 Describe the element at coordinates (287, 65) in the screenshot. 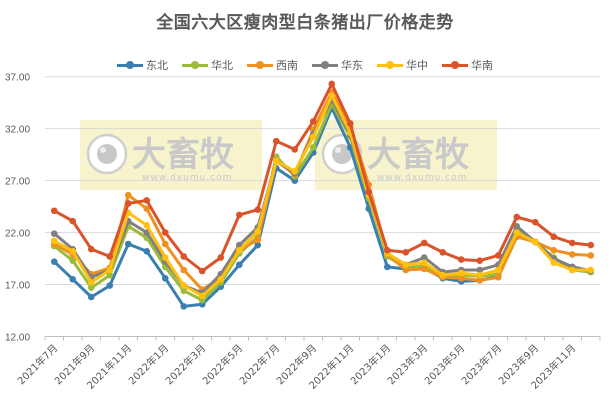

I see `legend-label: 西南` at that location.